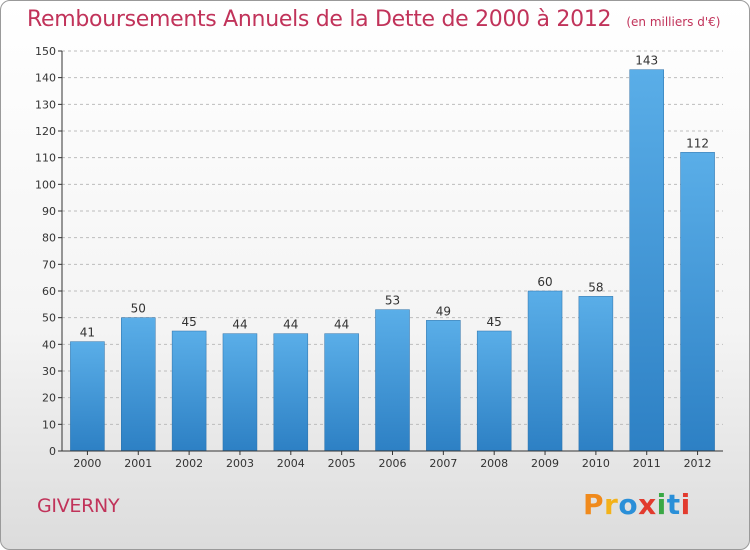 The image size is (750, 550). Describe the element at coordinates (595, 287) in the screenshot. I see `data-label: 58` at that location.